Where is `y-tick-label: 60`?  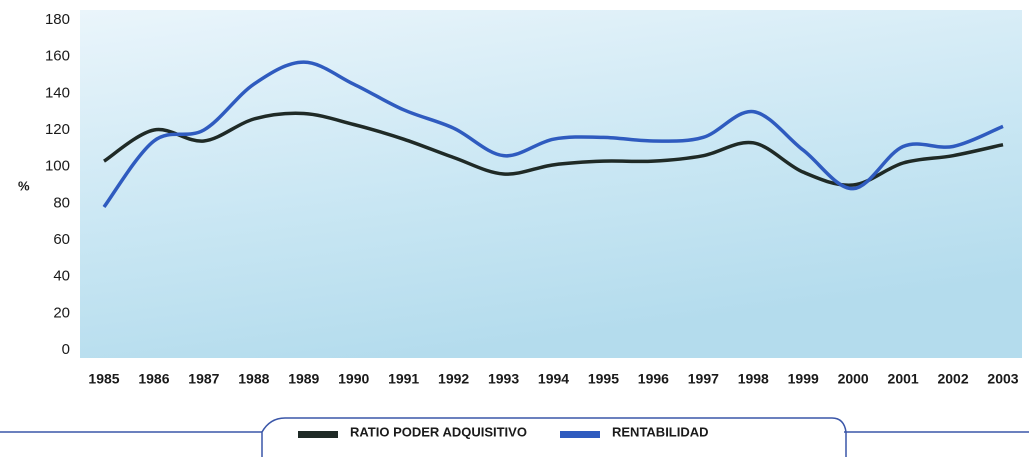 y-tick-label: 60 is located at coordinates (61, 239).